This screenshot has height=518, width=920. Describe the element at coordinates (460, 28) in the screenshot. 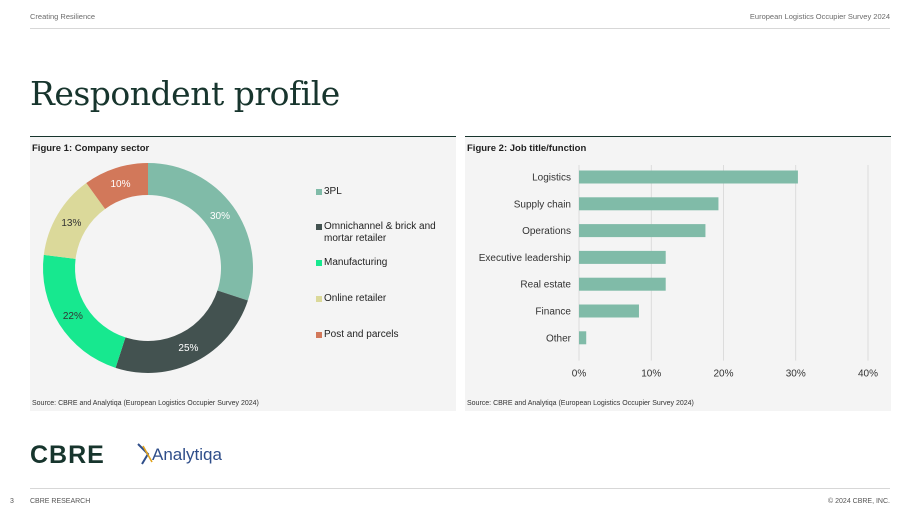

I see `header-divider` at that location.